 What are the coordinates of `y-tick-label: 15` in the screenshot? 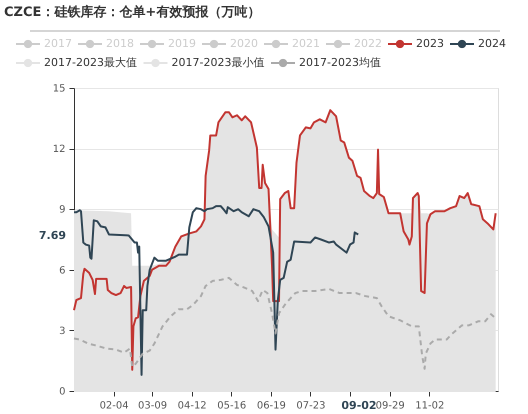 It's located at (59, 89).